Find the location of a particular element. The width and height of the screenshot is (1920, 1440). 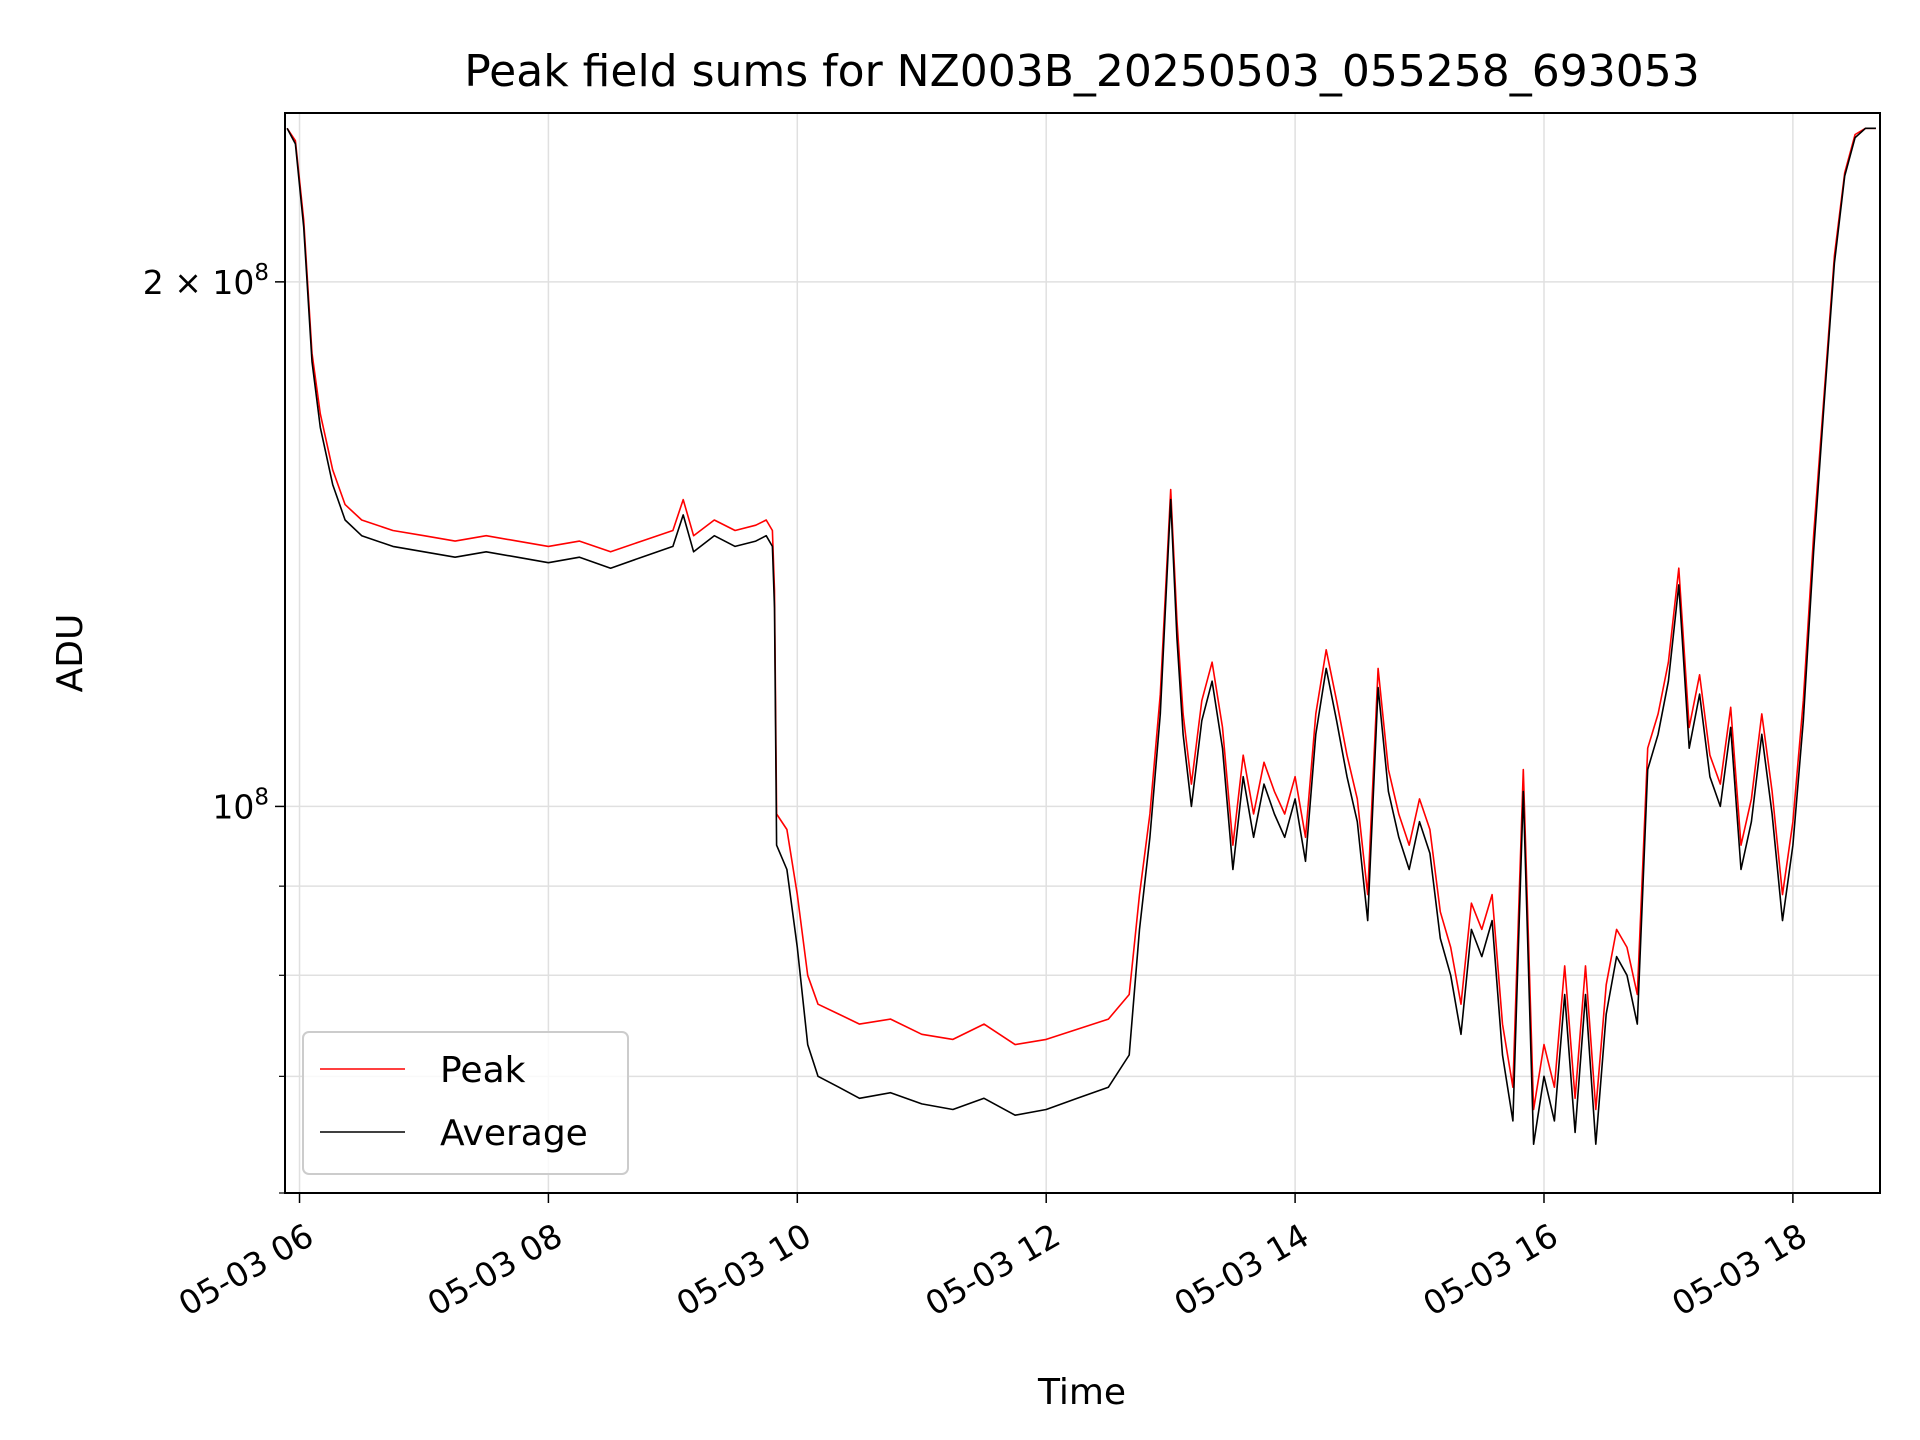

legend-label-peak: Peak is located at coordinates (483, 1070).